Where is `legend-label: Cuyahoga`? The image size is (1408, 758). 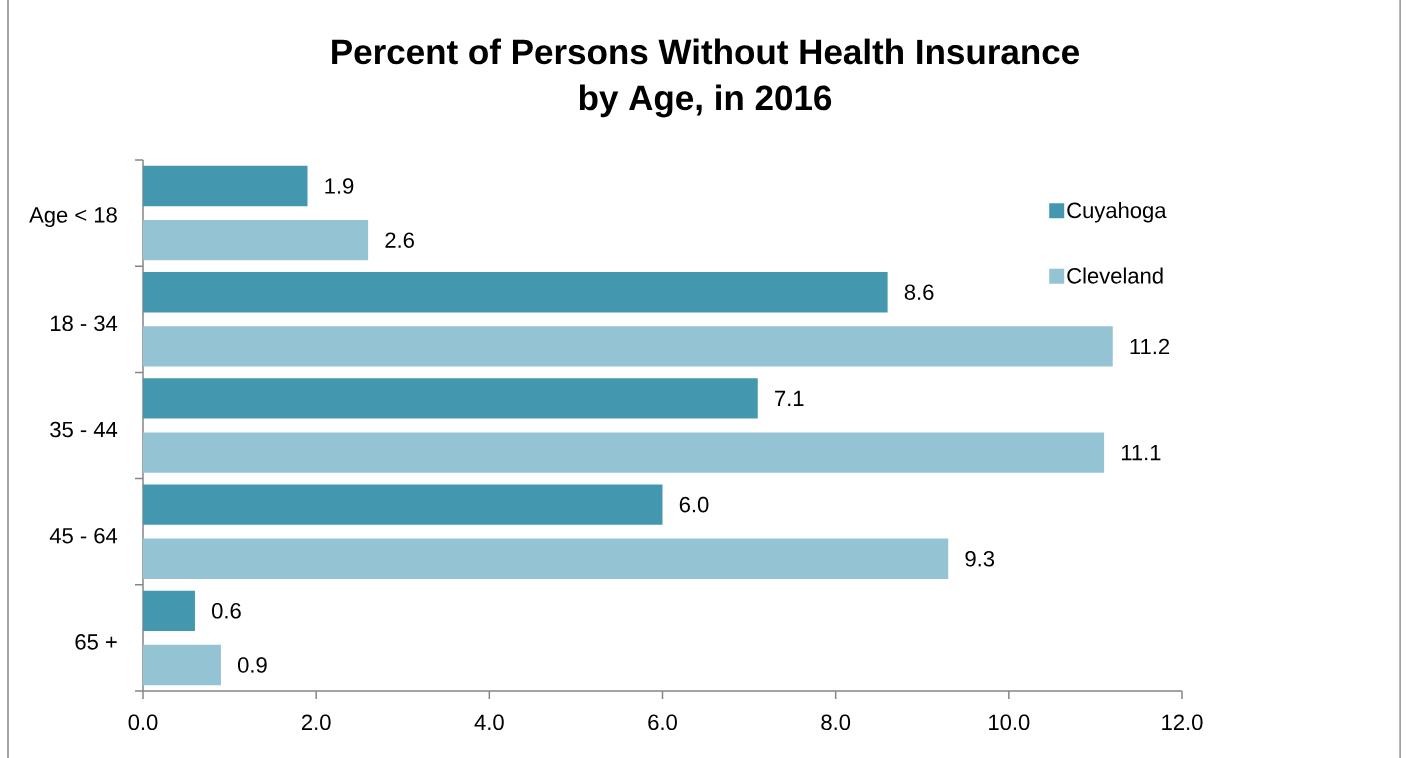
legend-label: Cuyahoga is located at coordinates (1117, 212).